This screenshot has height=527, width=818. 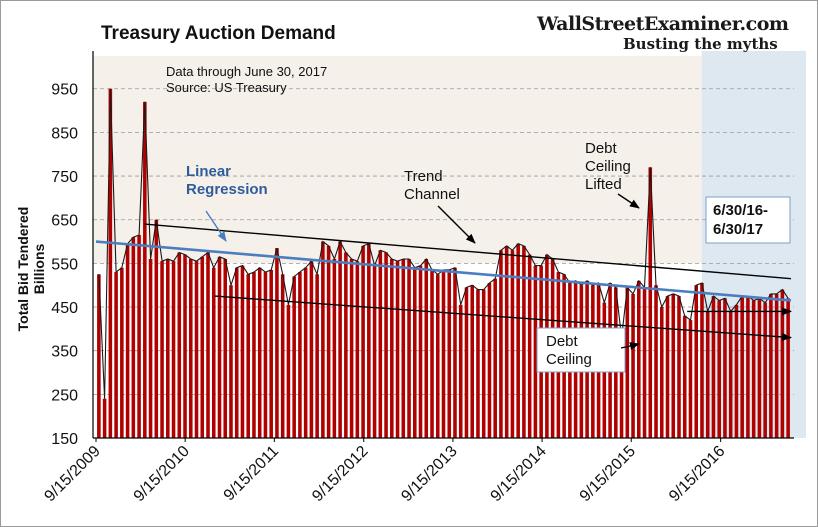 I want to click on period-box, so click(x=748, y=220).